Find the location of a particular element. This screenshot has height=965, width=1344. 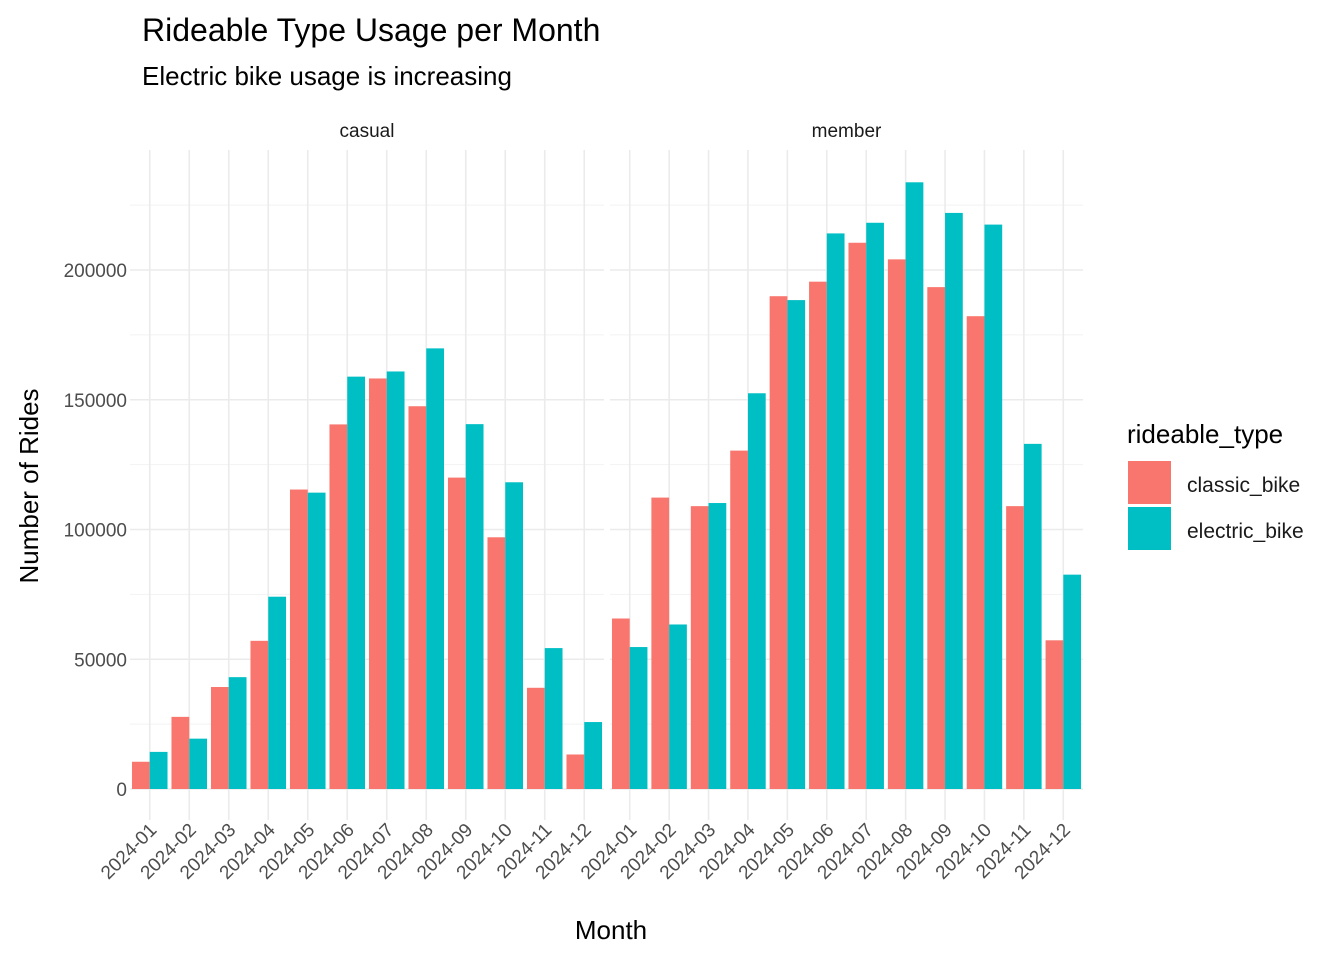

legend-title: rideable_type is located at coordinates (1205, 434).